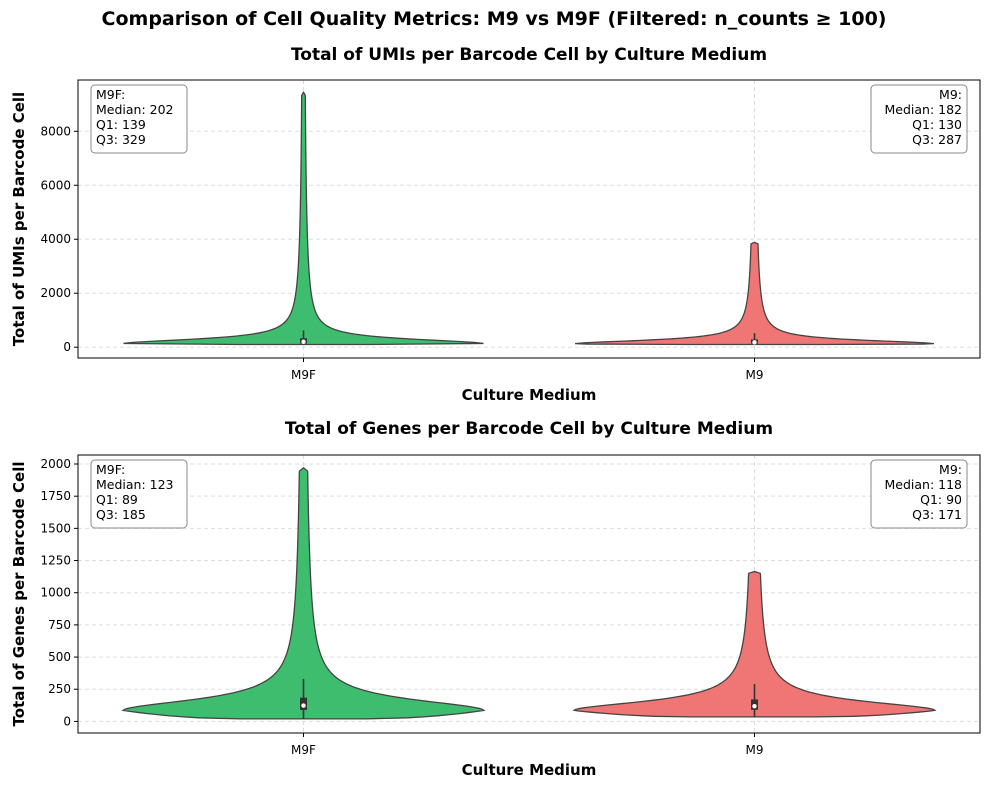  What do you see at coordinates (937, 139) in the screenshot?
I see `stats-line: Q3: 287` at bounding box center [937, 139].